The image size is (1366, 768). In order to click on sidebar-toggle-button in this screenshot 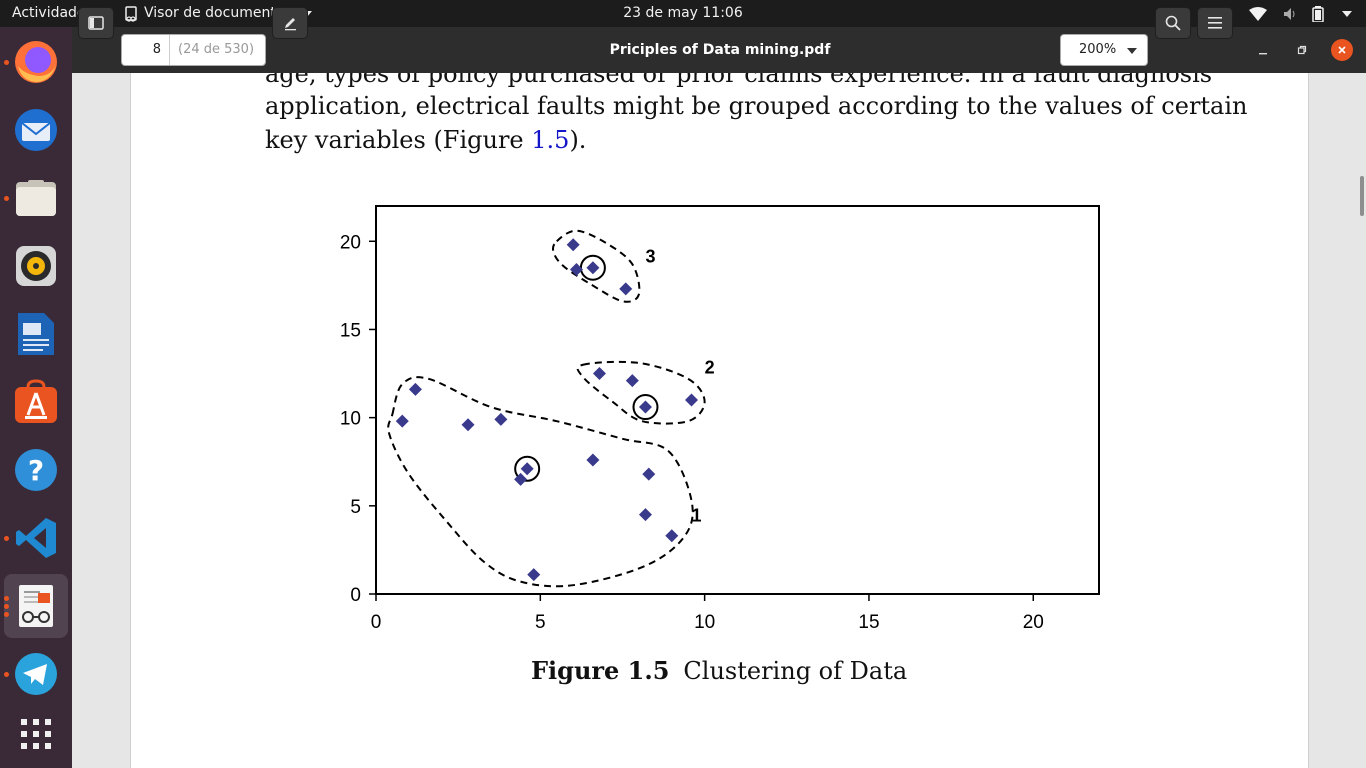, I will do `click(96, 23)`.